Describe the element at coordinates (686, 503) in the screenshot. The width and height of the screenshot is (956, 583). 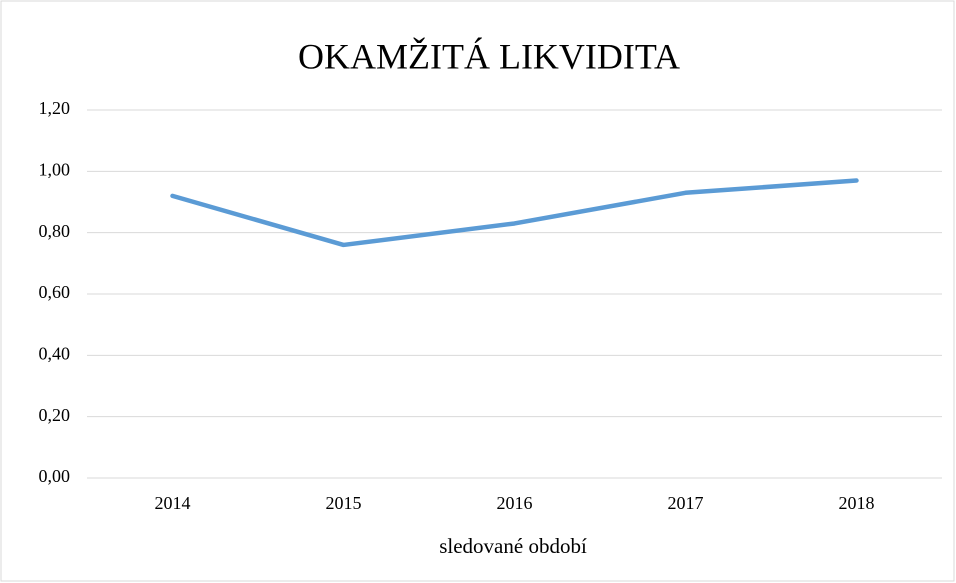
I see `x-tick-label: 2017` at that location.